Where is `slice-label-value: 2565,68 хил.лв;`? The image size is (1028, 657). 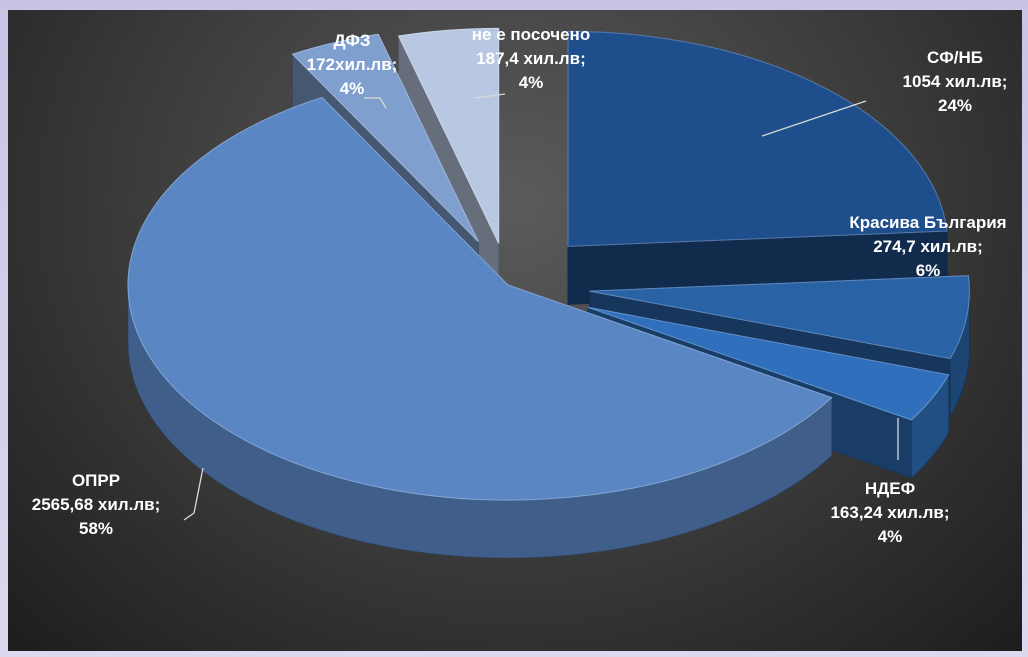 slice-label-value: 2565,68 хил.лв; is located at coordinates (96, 504).